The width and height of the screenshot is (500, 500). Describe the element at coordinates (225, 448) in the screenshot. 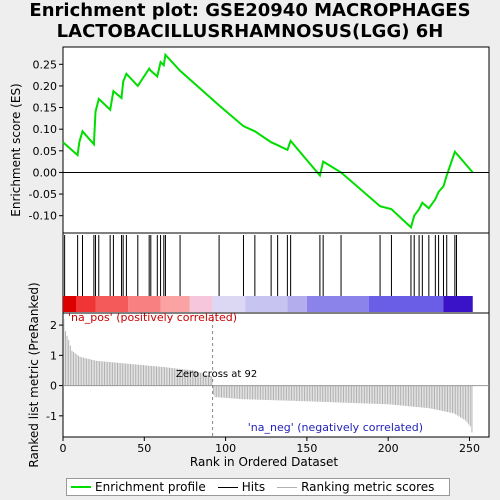

I see `xtick-label: 100` at that location.